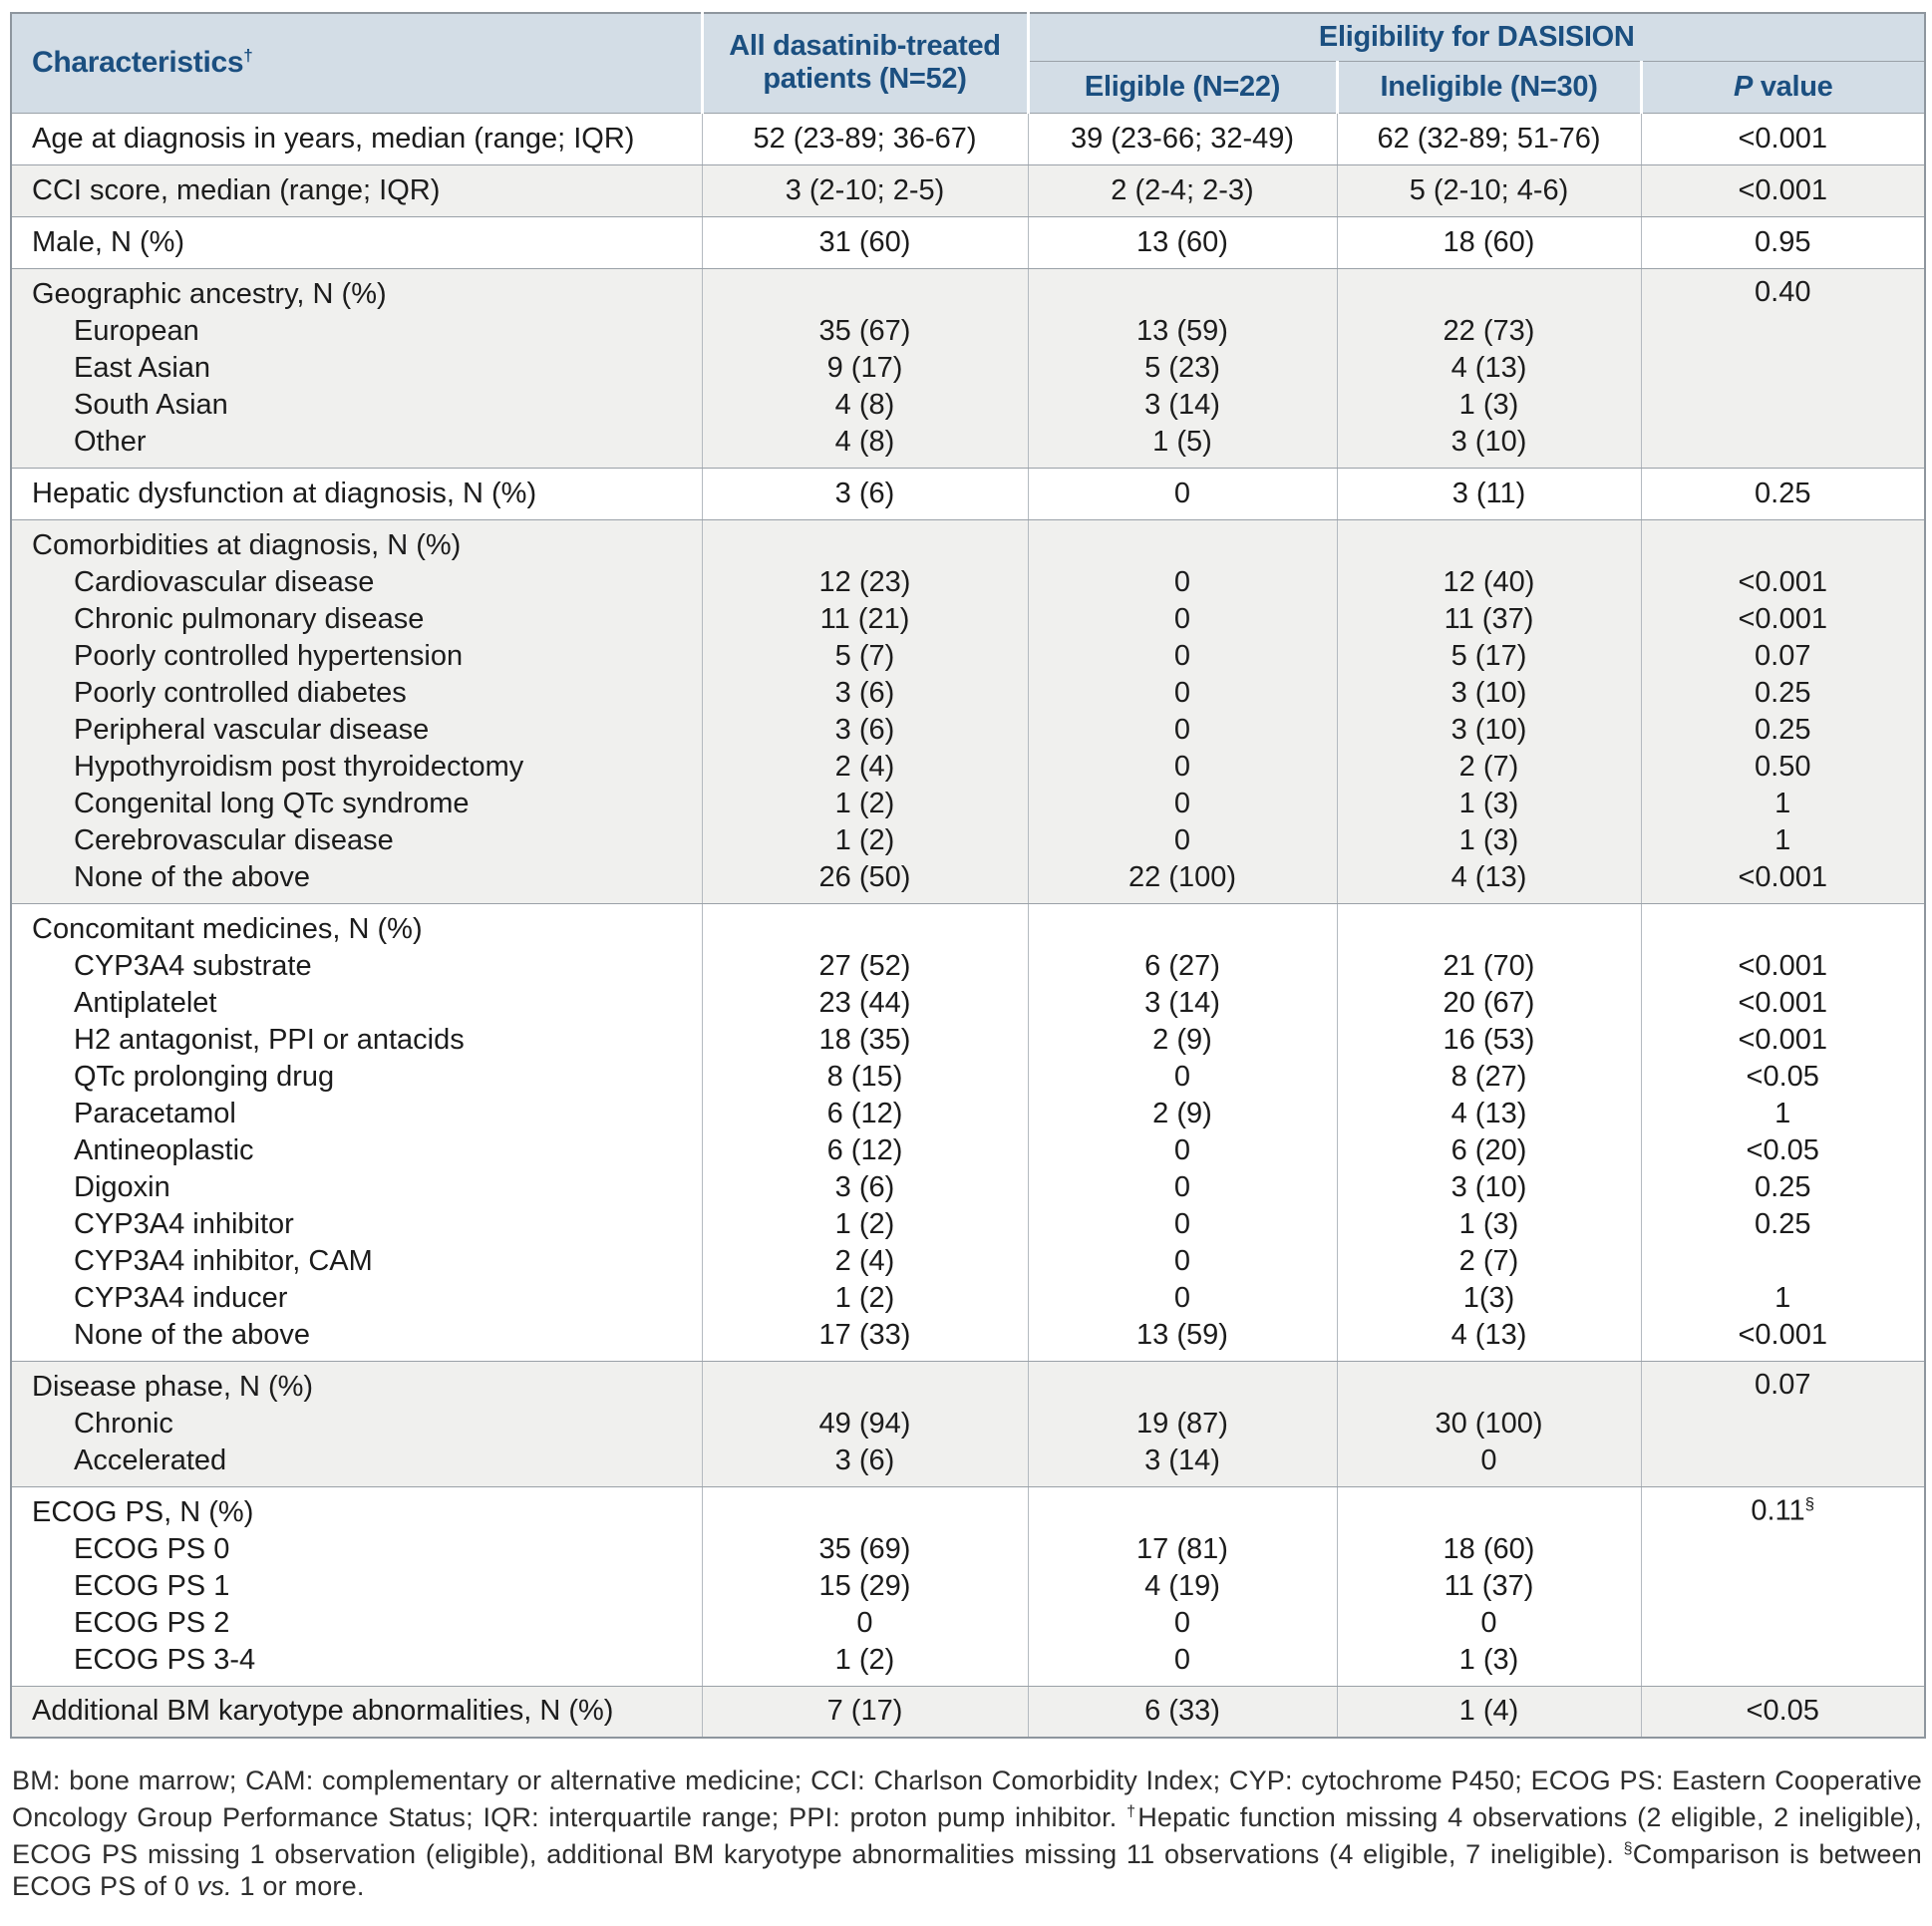 The image size is (1932, 1926). I want to click on cell-line: 27 (52), so click(864, 965).